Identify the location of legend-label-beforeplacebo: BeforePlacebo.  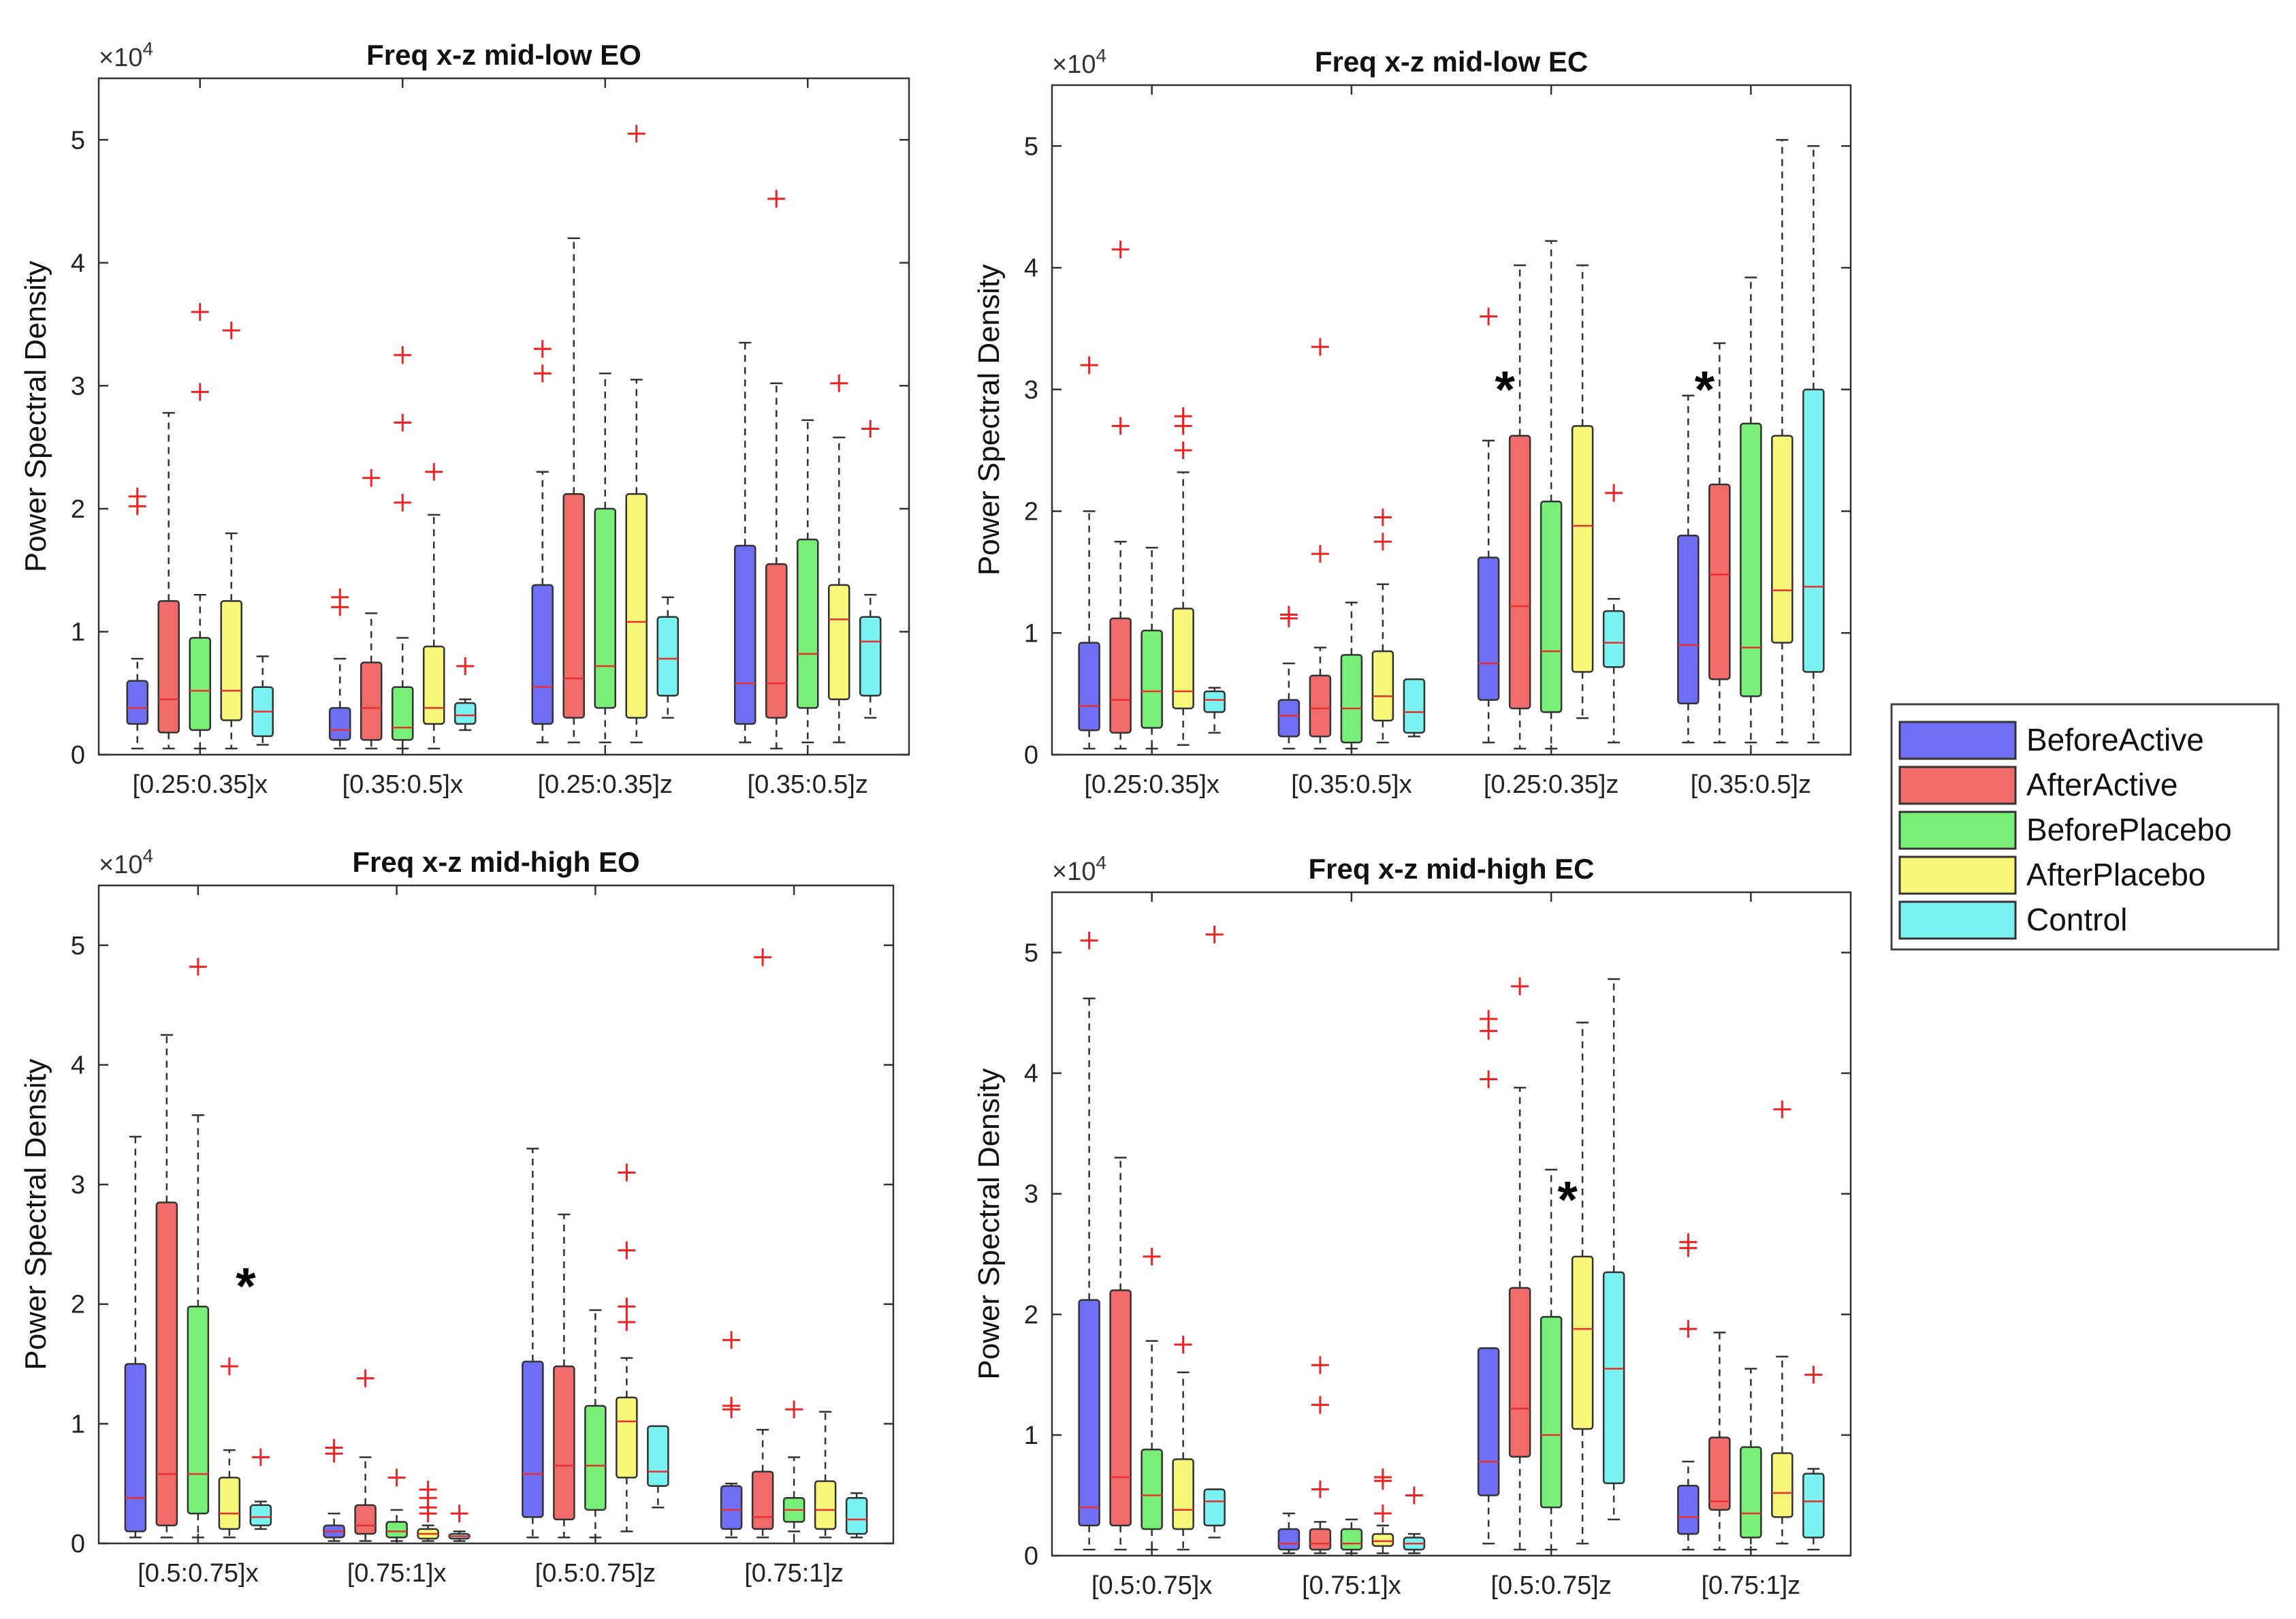
(2129, 829).